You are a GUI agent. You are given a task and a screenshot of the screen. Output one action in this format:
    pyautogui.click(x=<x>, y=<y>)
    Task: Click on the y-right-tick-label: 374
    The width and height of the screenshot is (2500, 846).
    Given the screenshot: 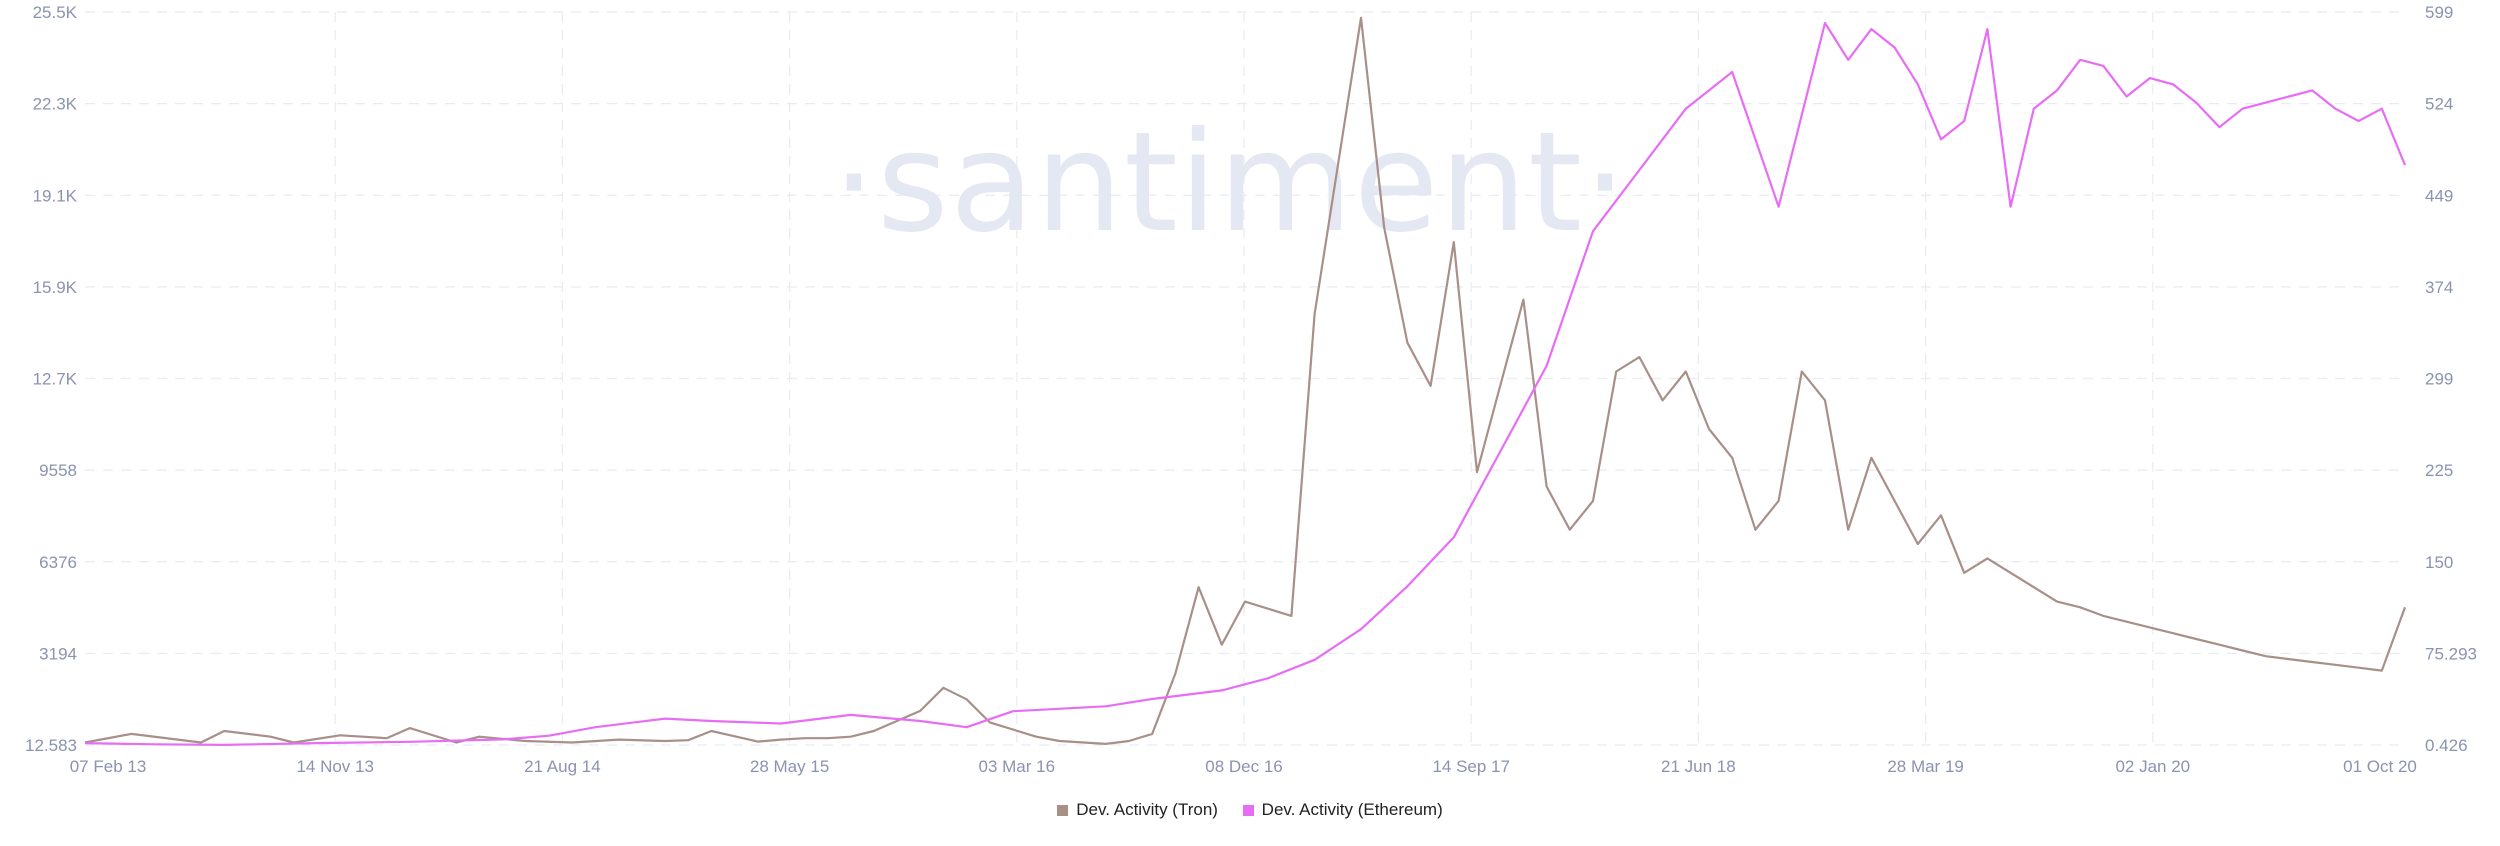 What is the action you would take?
    pyautogui.click(x=2439, y=287)
    